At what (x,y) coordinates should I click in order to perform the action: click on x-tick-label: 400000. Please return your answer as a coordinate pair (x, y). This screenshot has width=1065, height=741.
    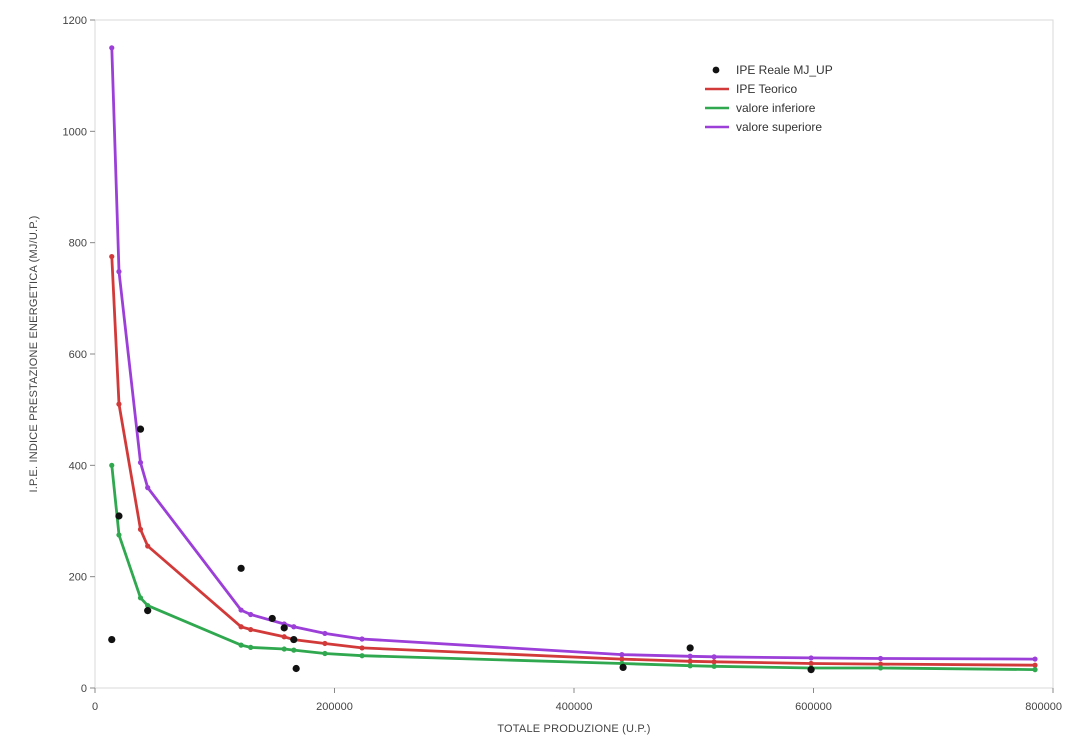
    Looking at the image, I should click on (574, 707).